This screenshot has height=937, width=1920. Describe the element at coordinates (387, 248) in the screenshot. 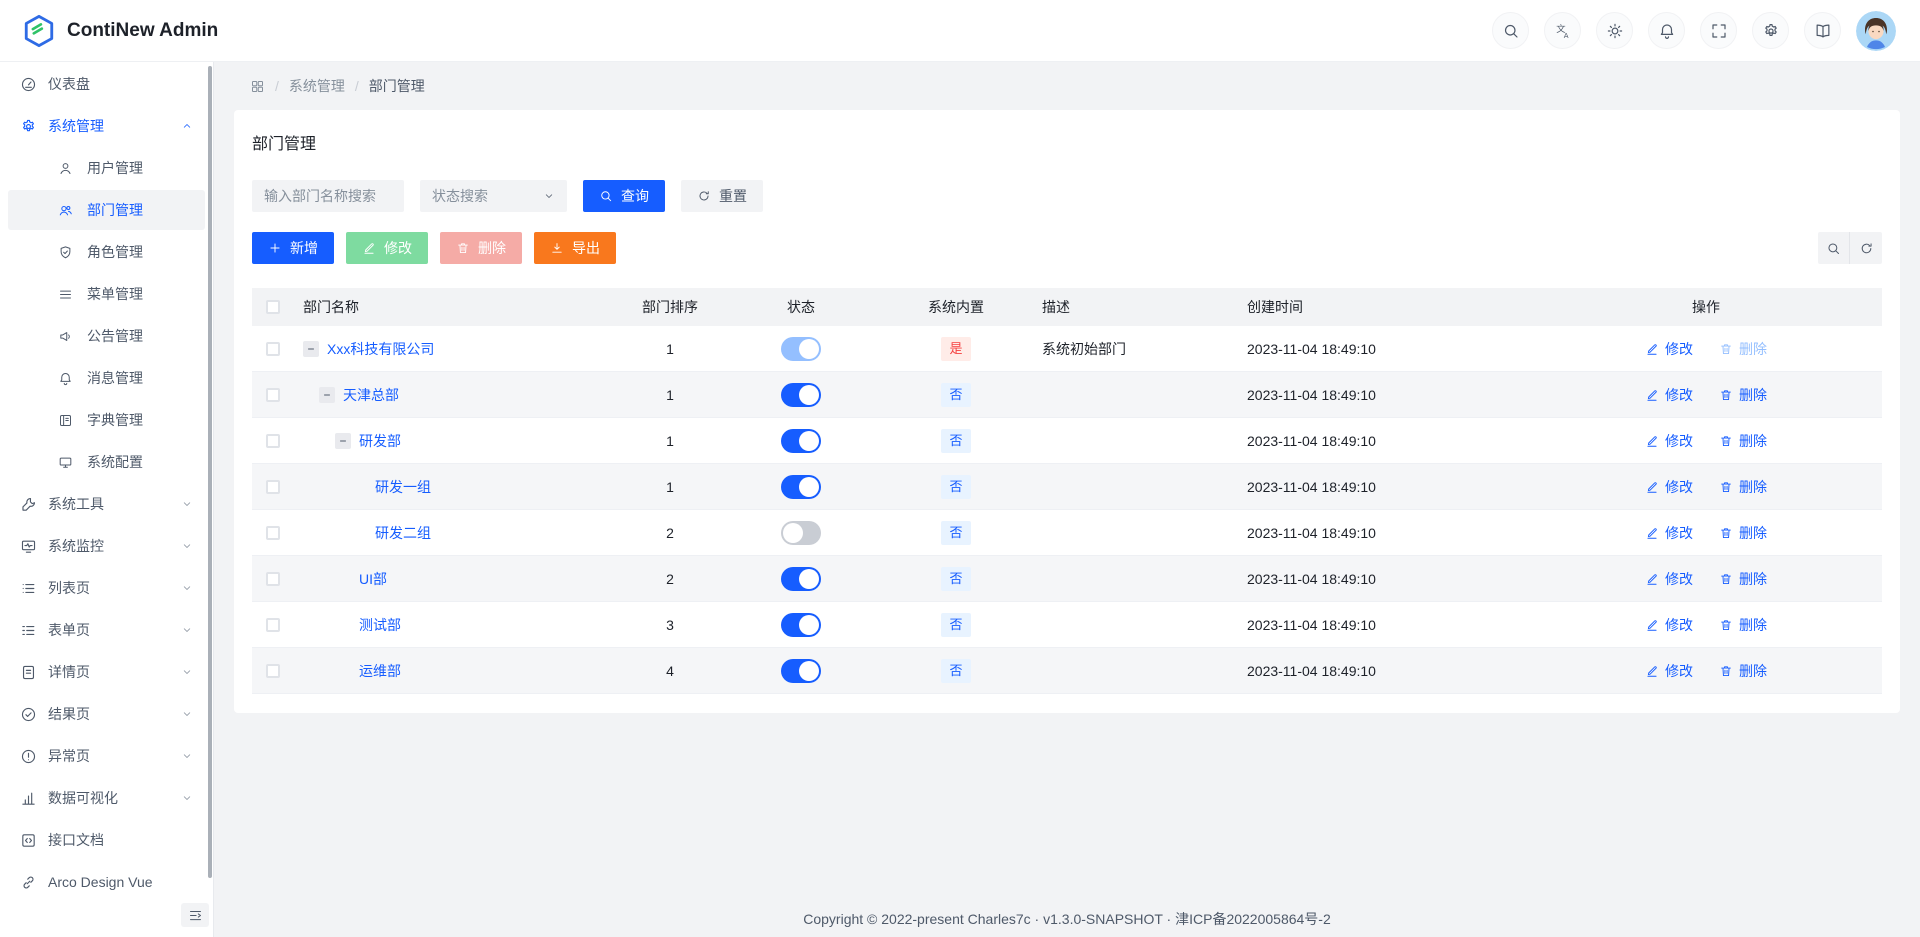

I see `edit-button: 修改` at that location.